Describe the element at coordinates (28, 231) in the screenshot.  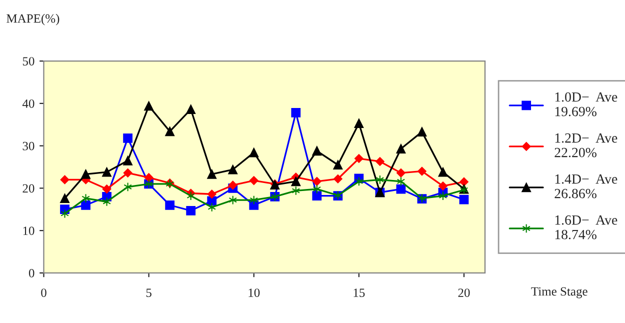
I see `y-tick-label: 10` at that location.